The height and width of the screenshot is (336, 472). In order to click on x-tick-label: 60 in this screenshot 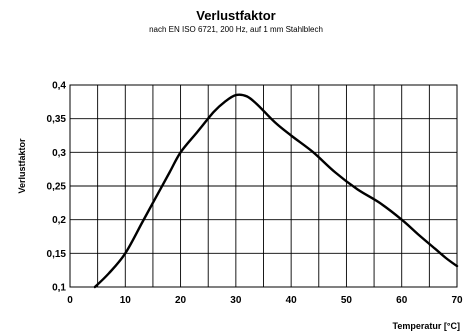, I will do `click(402, 300)`.